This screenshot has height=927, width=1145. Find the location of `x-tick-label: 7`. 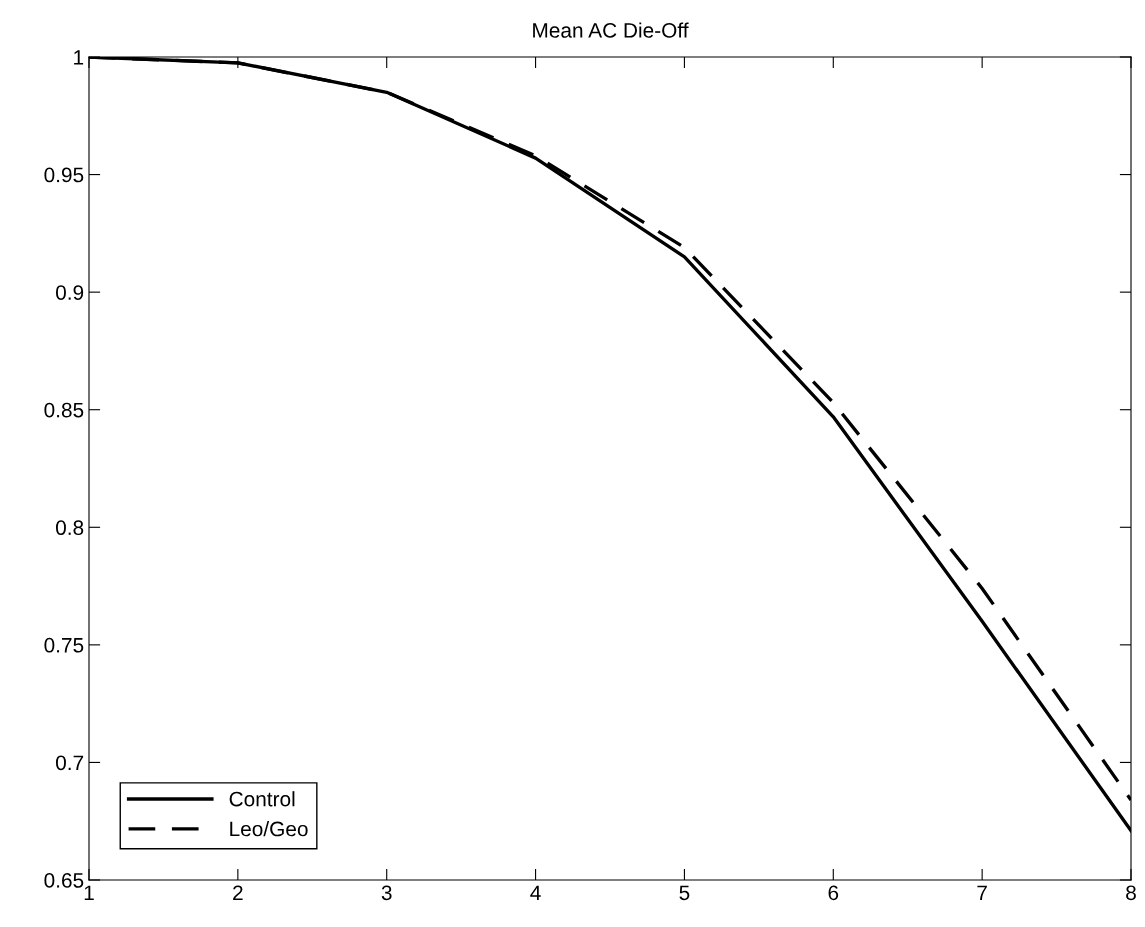

x-tick-label: 7 is located at coordinates (982, 892).